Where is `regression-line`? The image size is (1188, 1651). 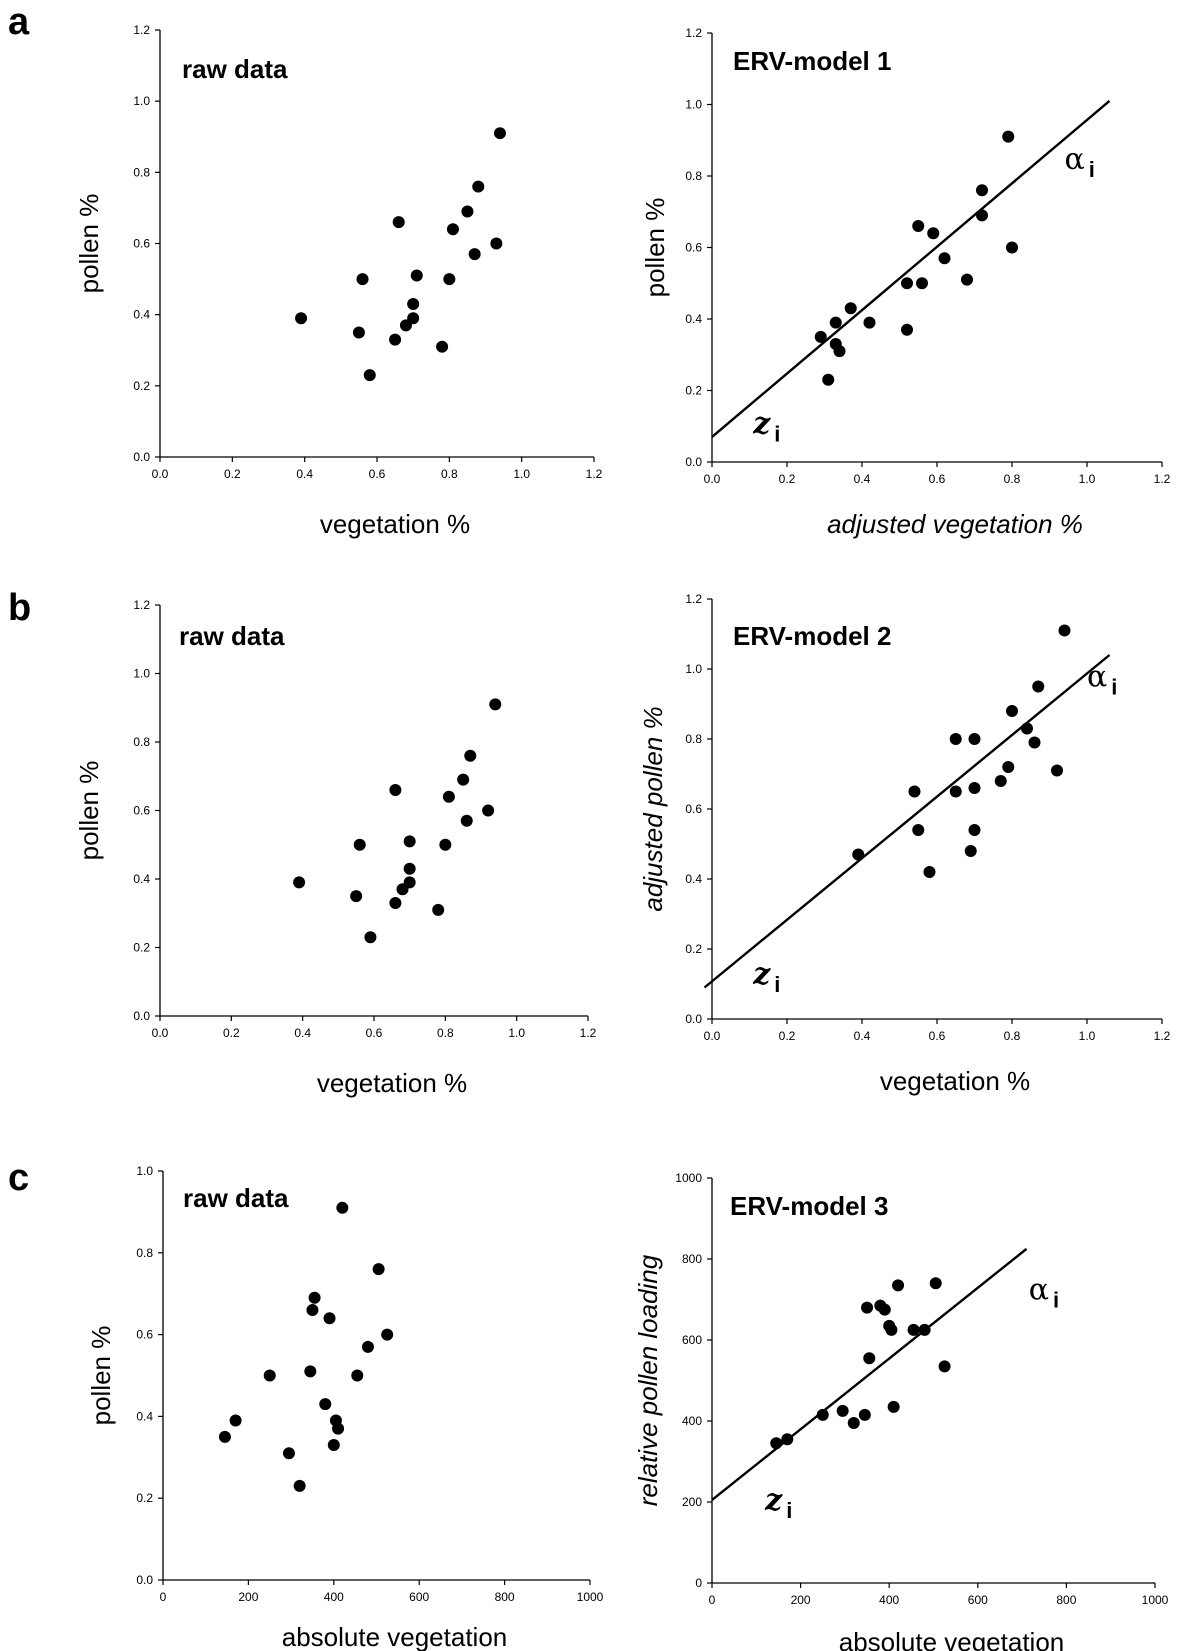
regression-line is located at coordinates (911, 269).